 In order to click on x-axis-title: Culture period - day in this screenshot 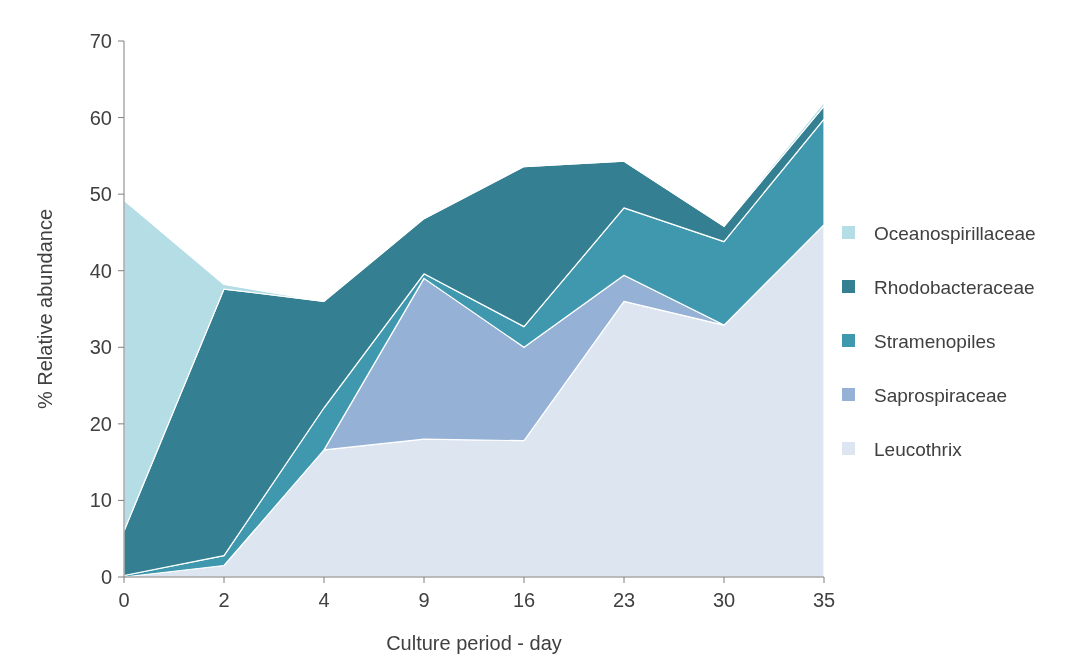, I will do `click(474, 643)`.